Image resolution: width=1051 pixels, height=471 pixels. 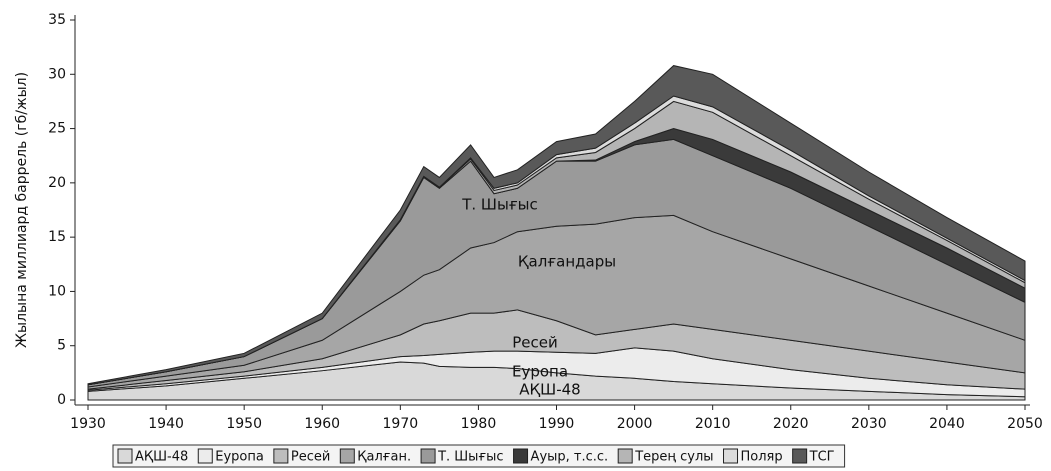 I want to click on x-tick-label: 2010, so click(x=713, y=424).